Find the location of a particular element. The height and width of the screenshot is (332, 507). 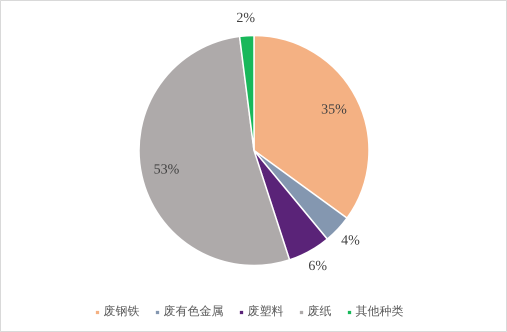

data-label: 2% is located at coordinates (246, 18).